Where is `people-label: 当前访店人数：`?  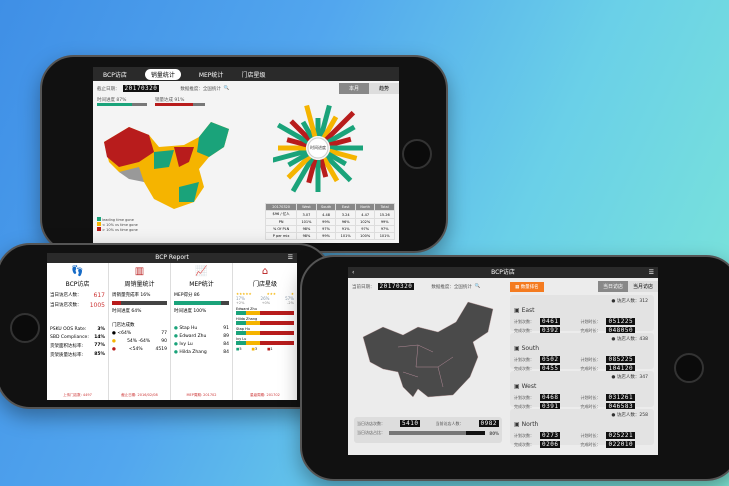
people-label: 当前访店人数： is located at coordinates (449, 423).